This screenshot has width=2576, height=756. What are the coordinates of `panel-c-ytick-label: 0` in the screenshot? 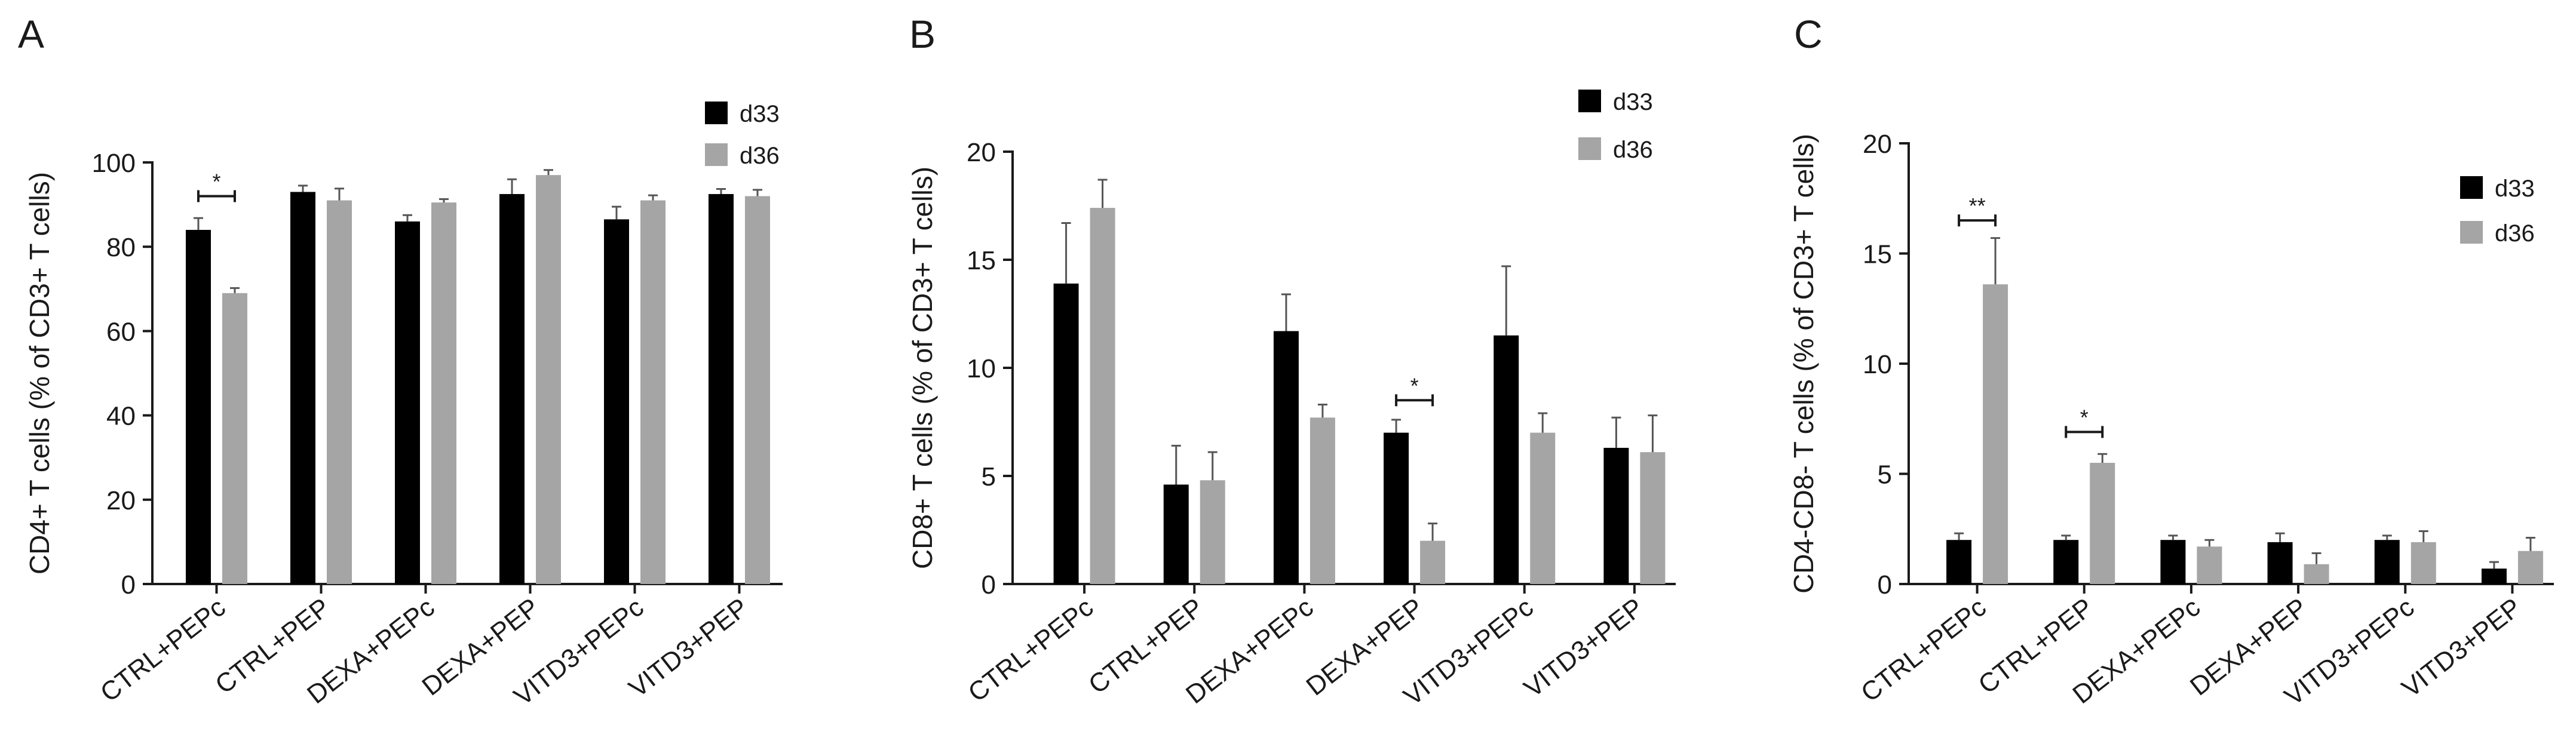 It's located at (1885, 585).